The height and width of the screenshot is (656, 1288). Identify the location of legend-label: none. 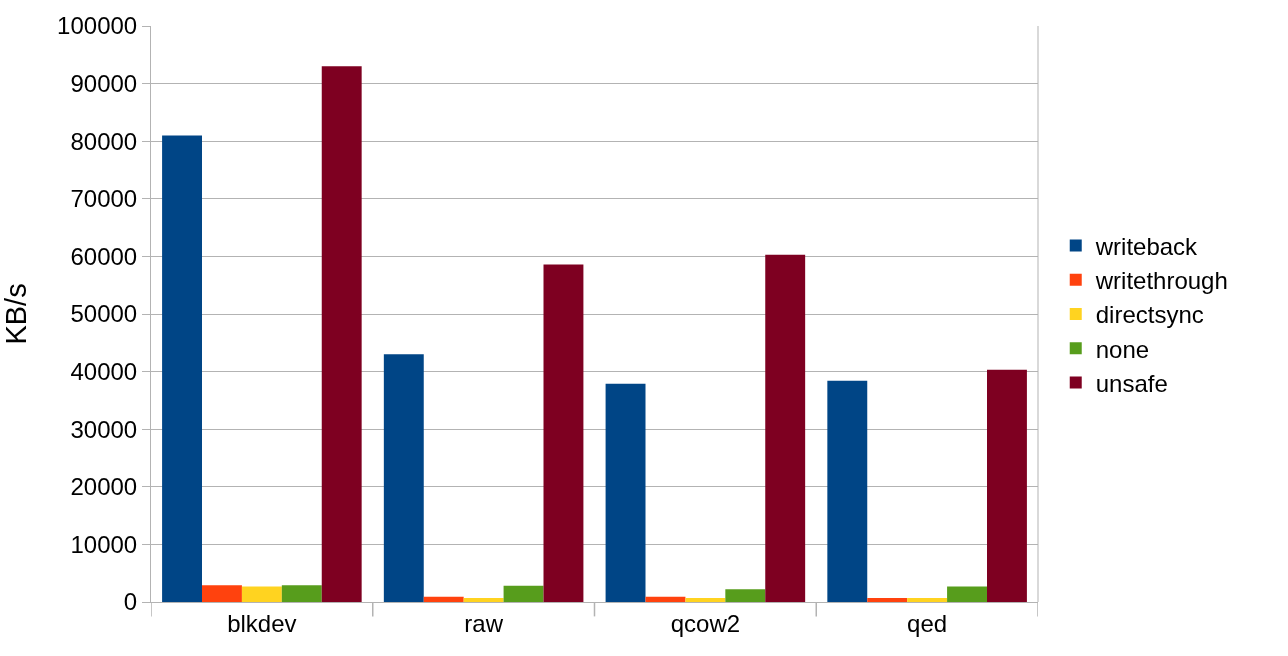
(1122, 349).